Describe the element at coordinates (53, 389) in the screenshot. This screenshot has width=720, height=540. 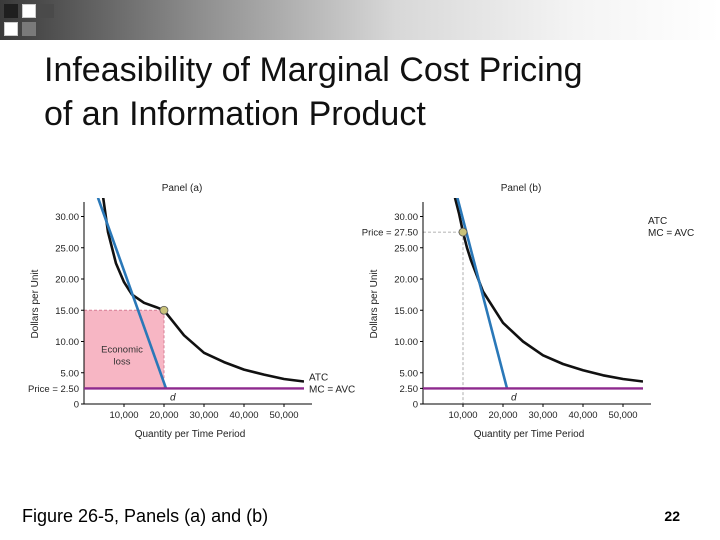
I see `price-label: Price = 2.50` at that location.